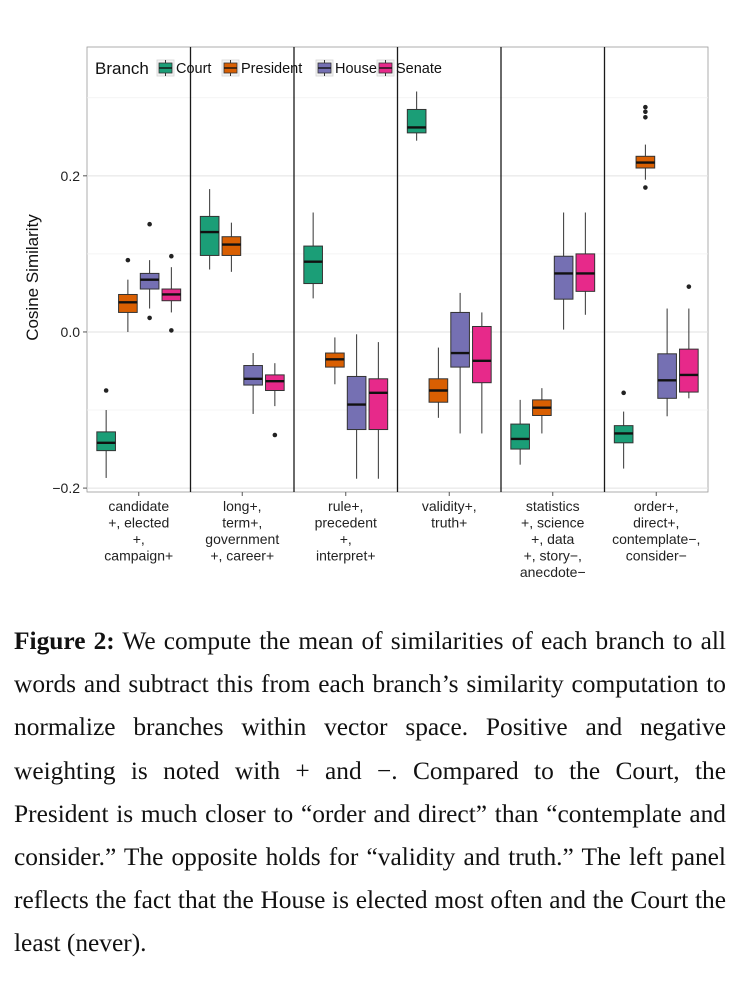 This screenshot has height=986, width=740. What do you see at coordinates (242, 523) in the screenshot?
I see `x-tick-label-line: term+,` at bounding box center [242, 523].